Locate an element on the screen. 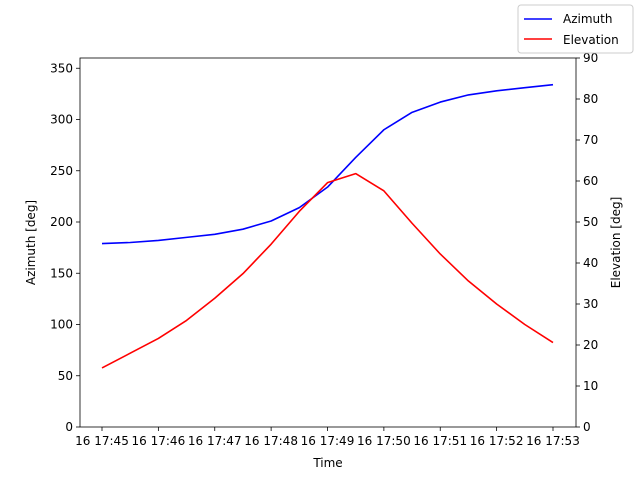  left-y-tick-label: 300 is located at coordinates (61, 120).